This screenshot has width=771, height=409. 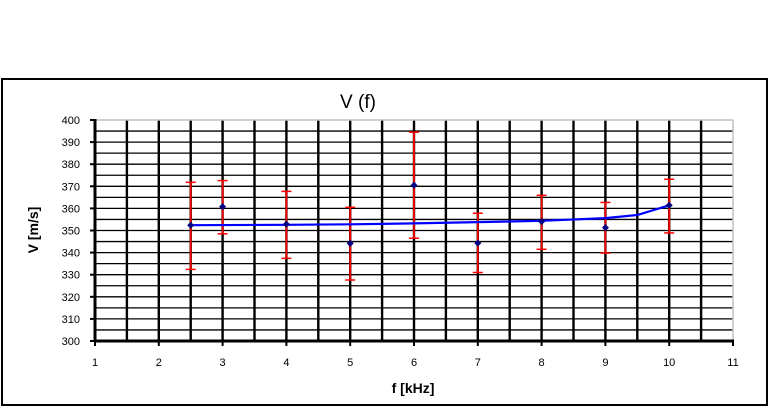 I want to click on y-tick-label: 390, so click(x=71, y=143).